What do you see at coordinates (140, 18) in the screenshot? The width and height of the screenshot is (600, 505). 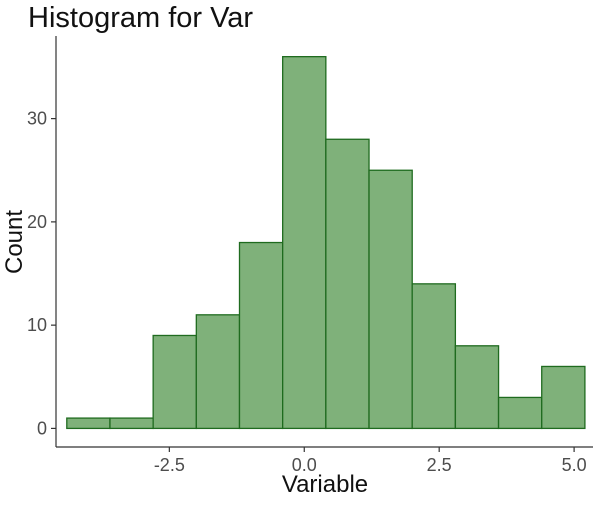 I see `chart-title: Histogram for Var` at bounding box center [140, 18].